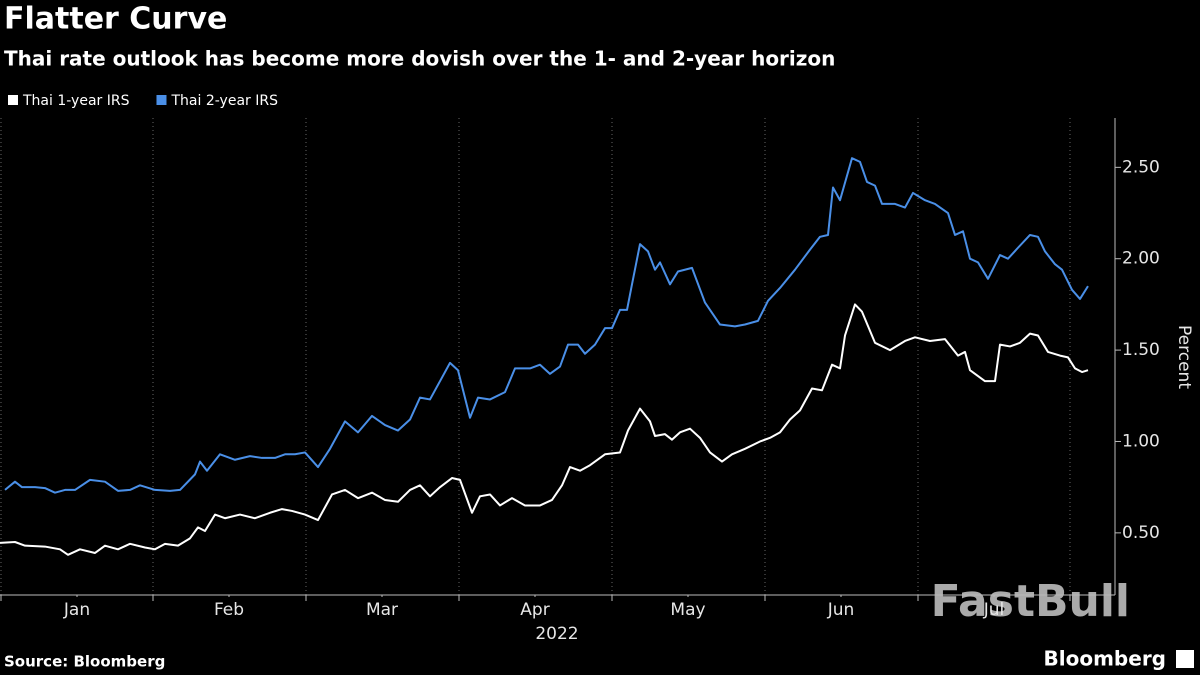 The width and height of the screenshot is (1200, 675). What do you see at coordinates (1141, 167) in the screenshot?
I see `y-tick-label: 2.50` at bounding box center [1141, 167].